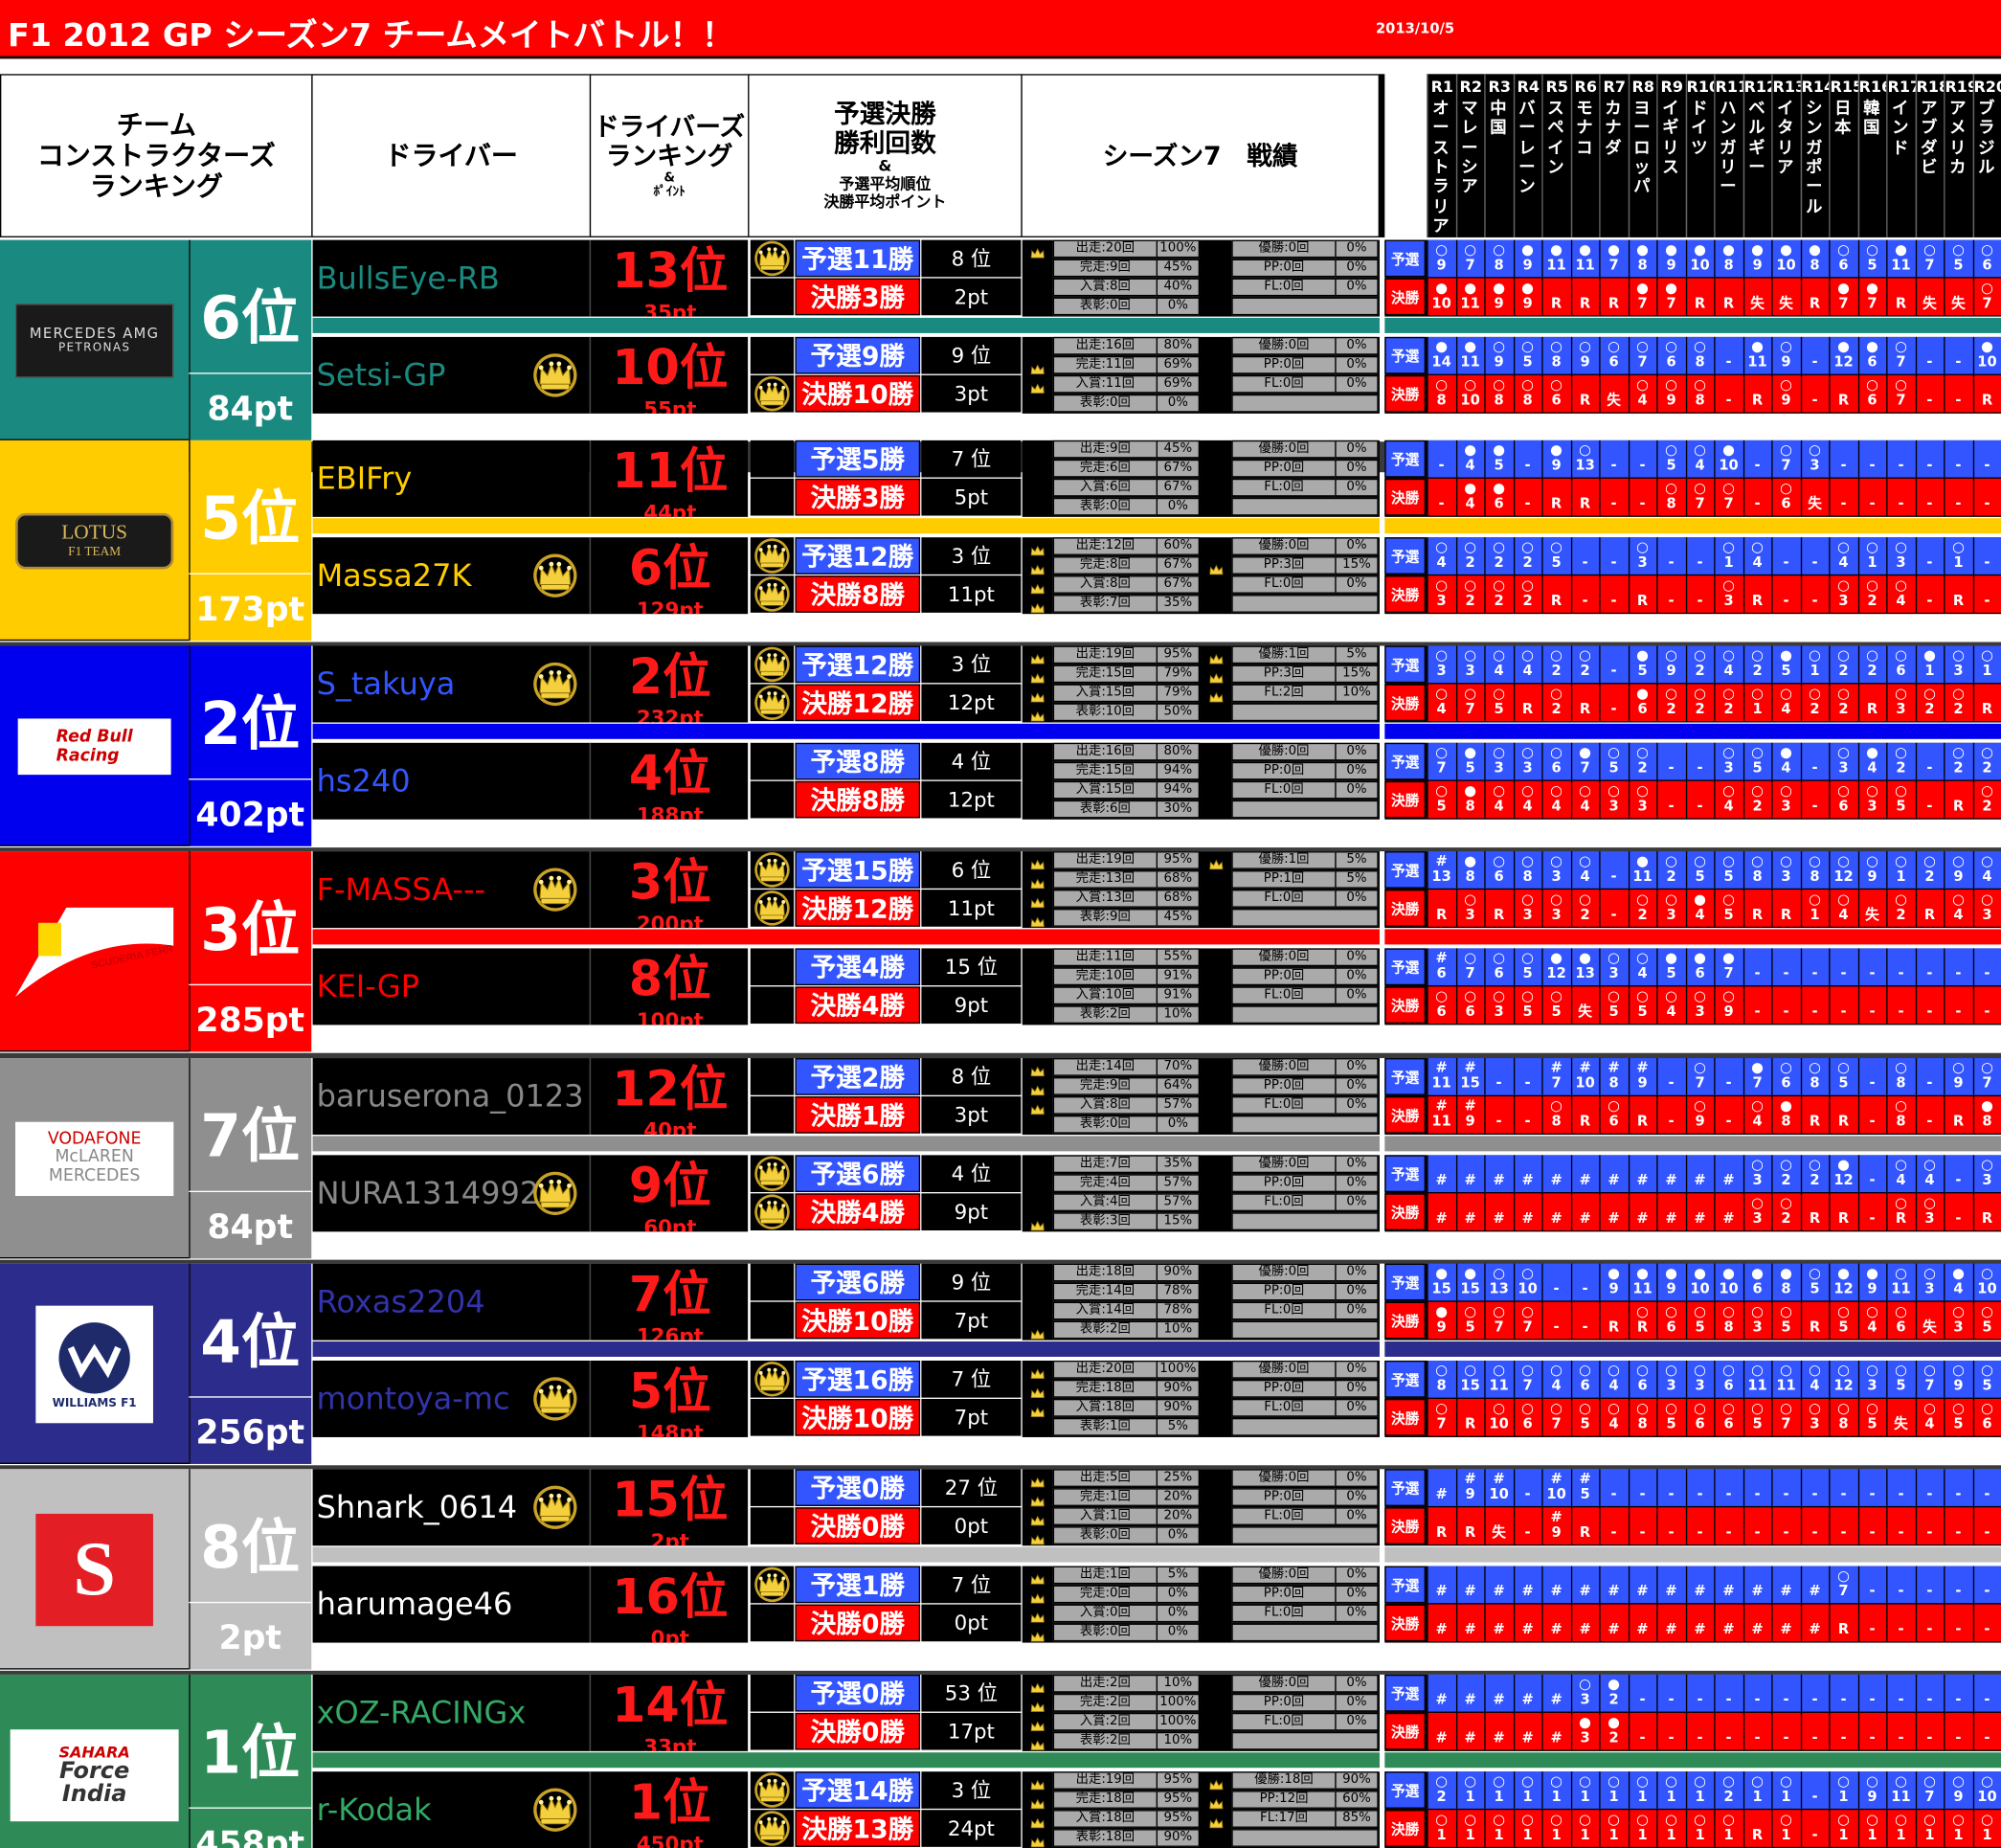  What do you see at coordinates (250, 1836) in the screenshot?
I see `team-points: 458pt` at bounding box center [250, 1836].